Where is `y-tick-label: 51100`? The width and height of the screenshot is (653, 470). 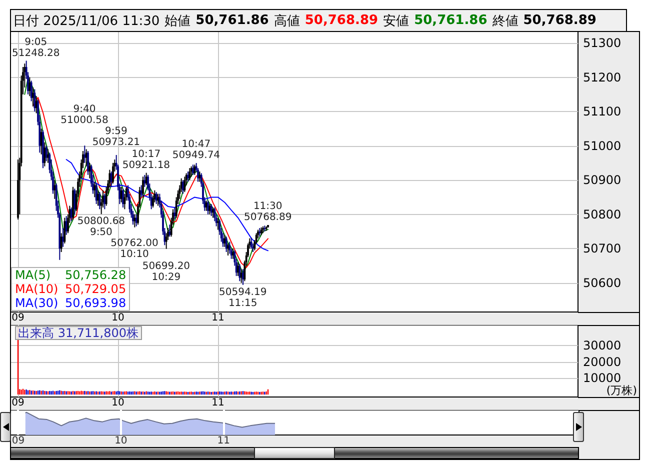
y-tick-label: 51100 is located at coordinates (602, 111).